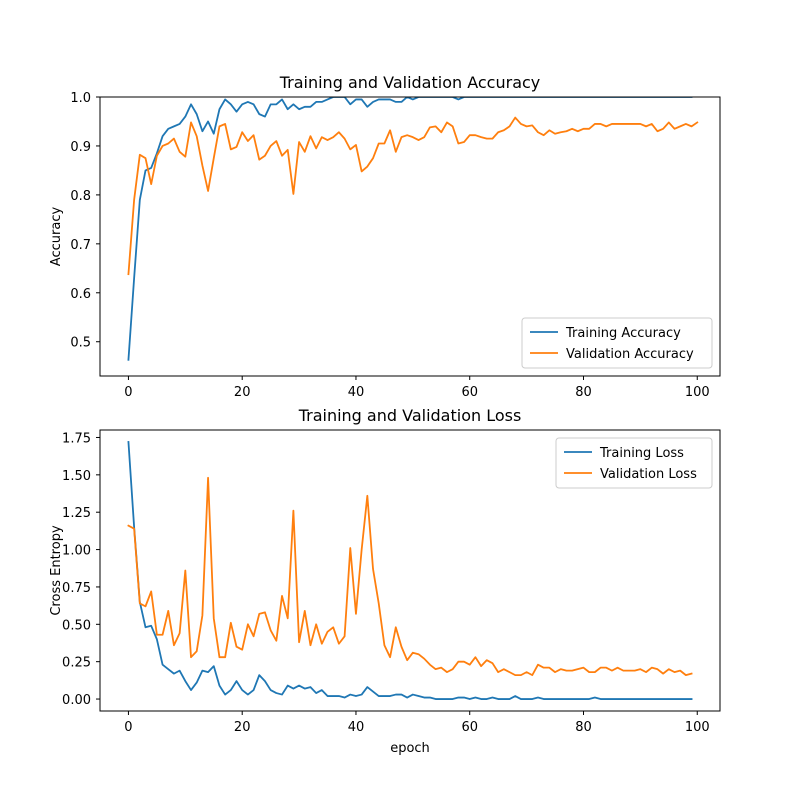 This screenshot has width=800, height=800. Describe the element at coordinates (76, 588) in the screenshot. I see `y-tick-label: 0.75` at that location.